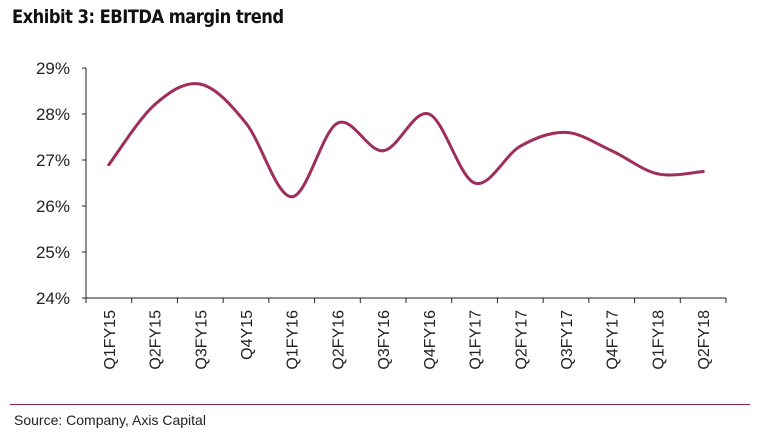 The image size is (776, 442). What do you see at coordinates (380, 404) in the screenshot?
I see `footer-divider` at bounding box center [380, 404].